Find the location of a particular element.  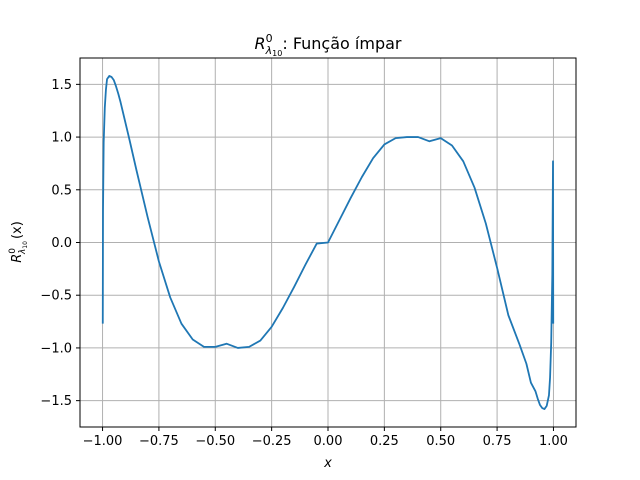

y-tick-label: 0.0 is located at coordinates (61, 243).